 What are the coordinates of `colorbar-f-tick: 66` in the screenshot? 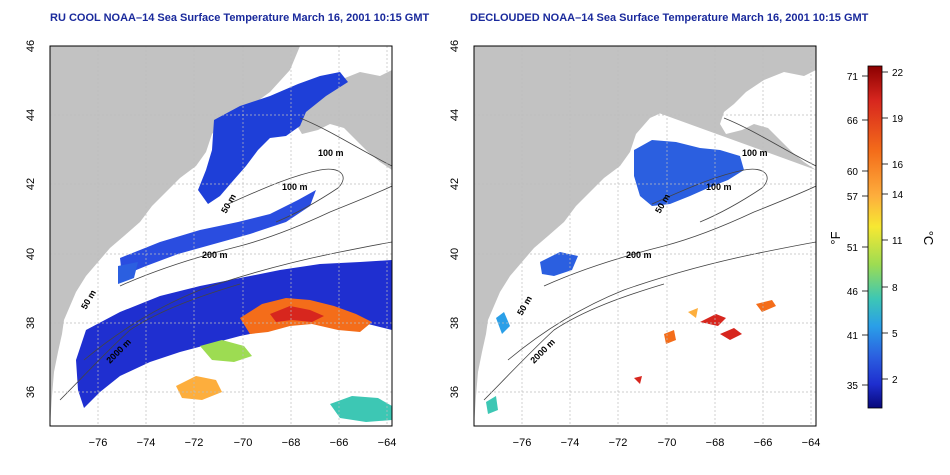 It's located at (853, 121).